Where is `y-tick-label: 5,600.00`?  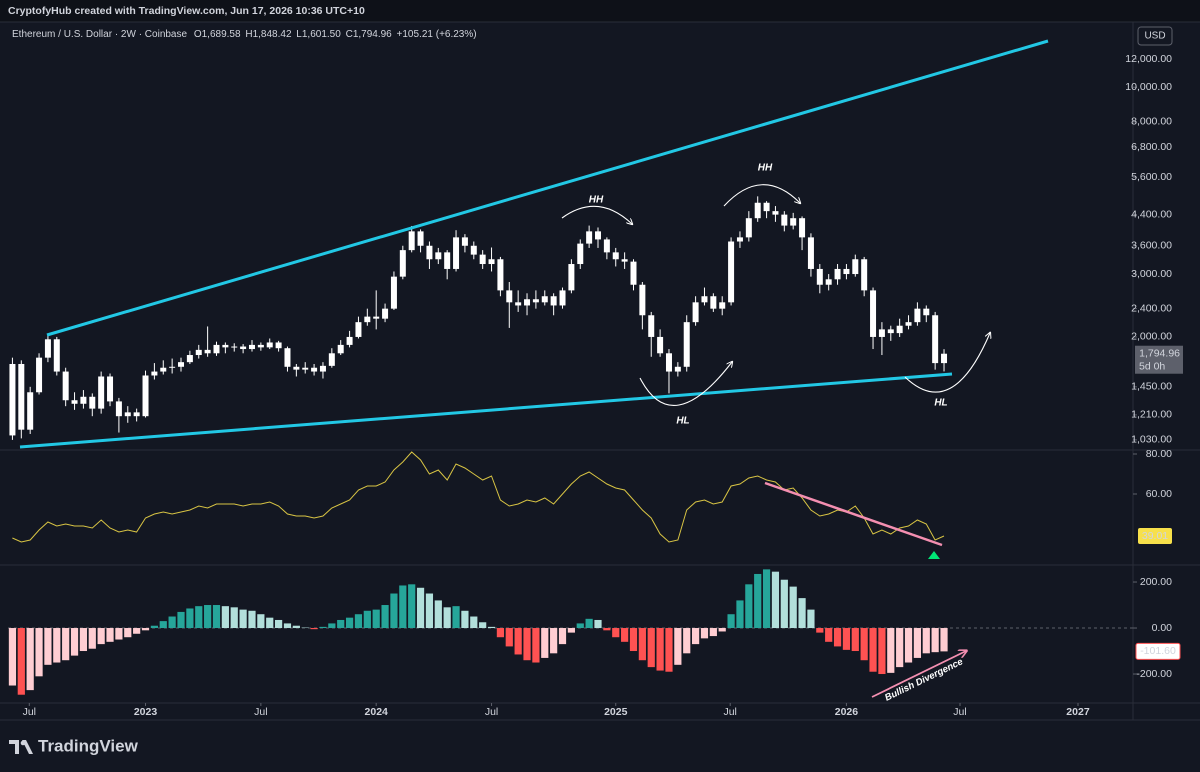 y-tick-label: 5,600.00 is located at coordinates (1151, 177).